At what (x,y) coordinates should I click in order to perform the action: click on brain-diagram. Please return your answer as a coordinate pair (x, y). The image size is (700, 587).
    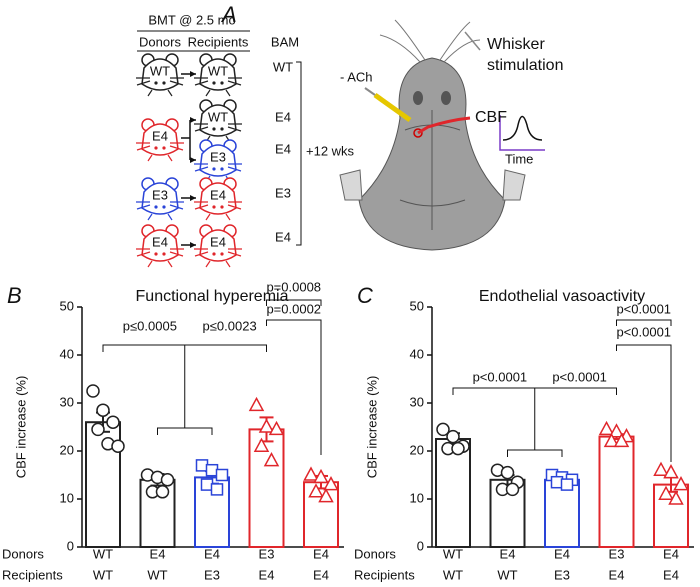
    Looking at the image, I should click on (442, 135).